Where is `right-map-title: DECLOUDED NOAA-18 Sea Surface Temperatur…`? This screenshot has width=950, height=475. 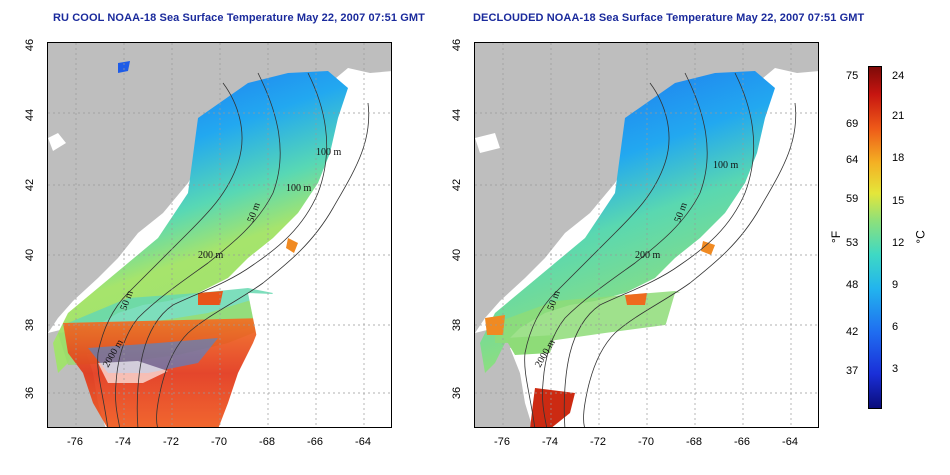
right-map-title: DECLOUDED NOAA-18 Sea Surface Temperatur… is located at coordinates (669, 18).